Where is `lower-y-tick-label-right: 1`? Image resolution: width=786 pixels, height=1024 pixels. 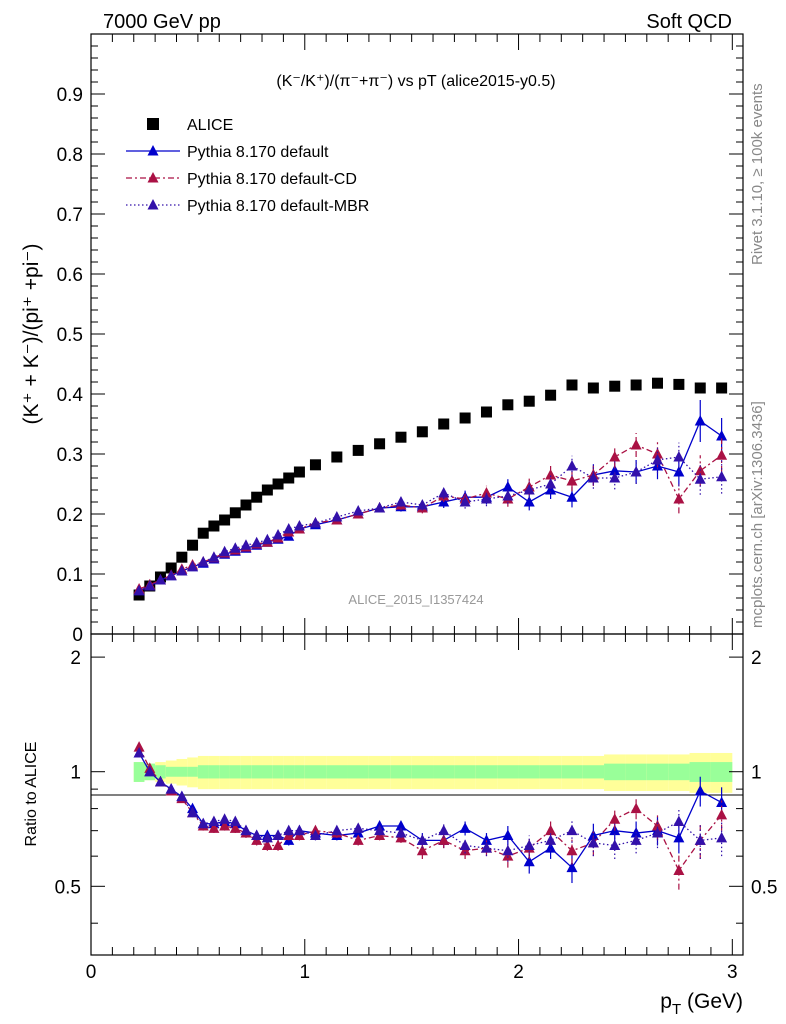 lower-y-tick-label-right: 1 is located at coordinates (756, 773).